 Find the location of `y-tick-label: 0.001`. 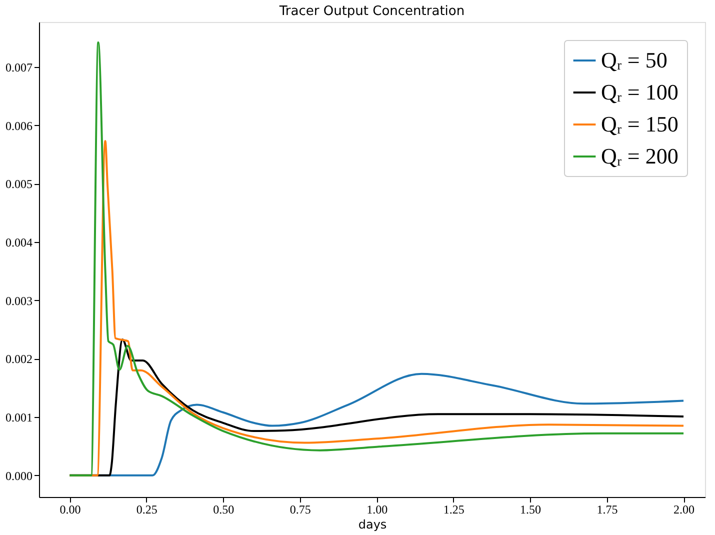

y-tick-label: 0.001 is located at coordinates (19, 417).